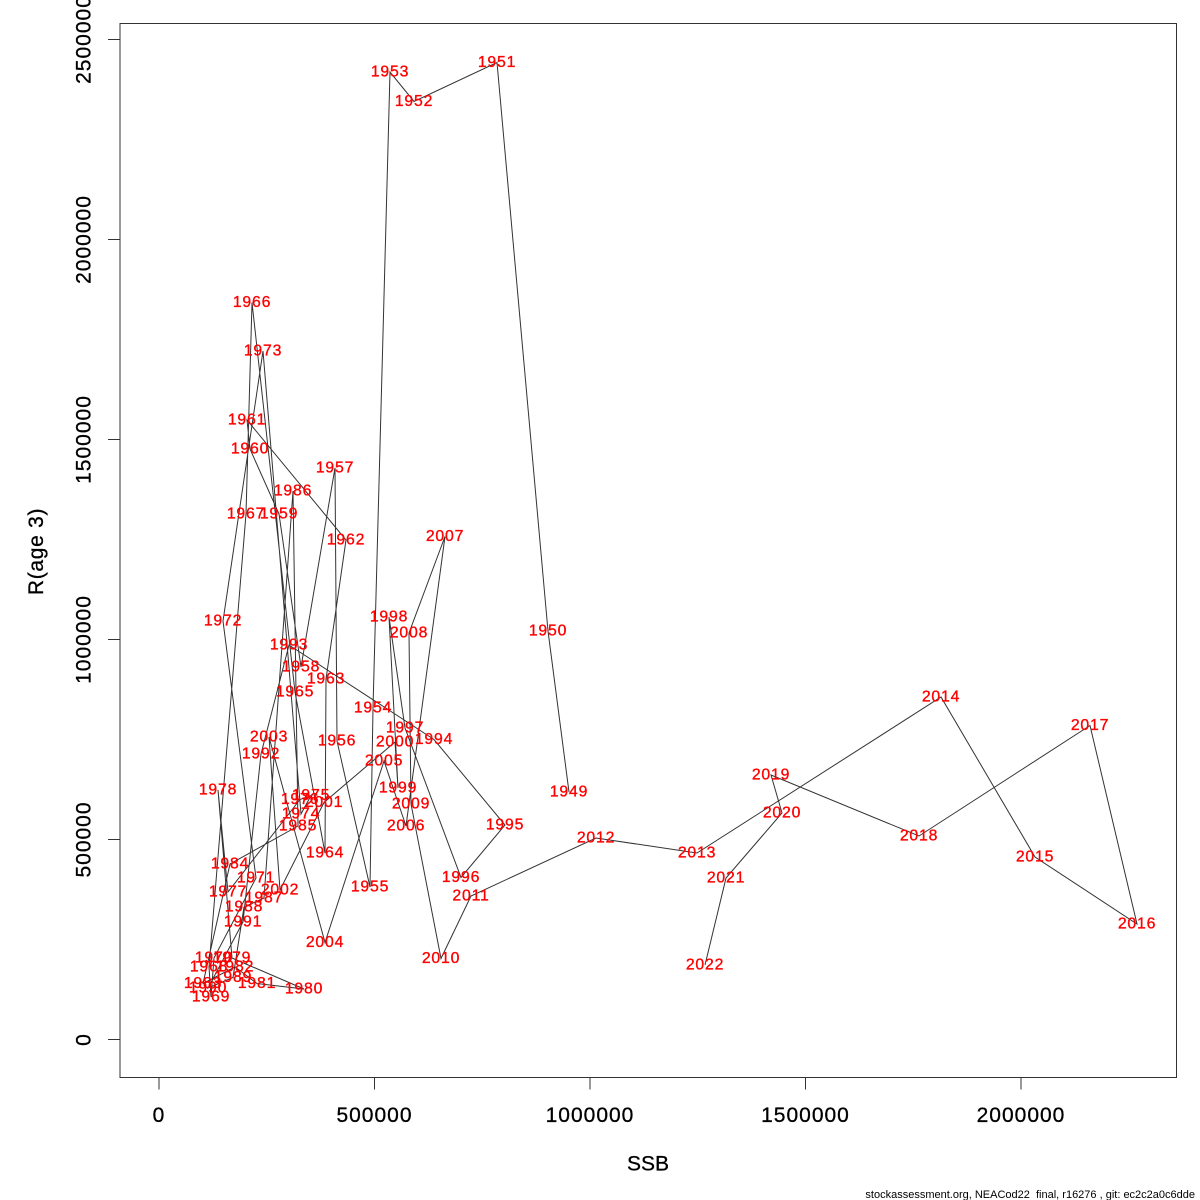 The image size is (1200, 1200). What do you see at coordinates (246, 514) in the screenshot?
I see `svg-text: 1967` at bounding box center [246, 514].